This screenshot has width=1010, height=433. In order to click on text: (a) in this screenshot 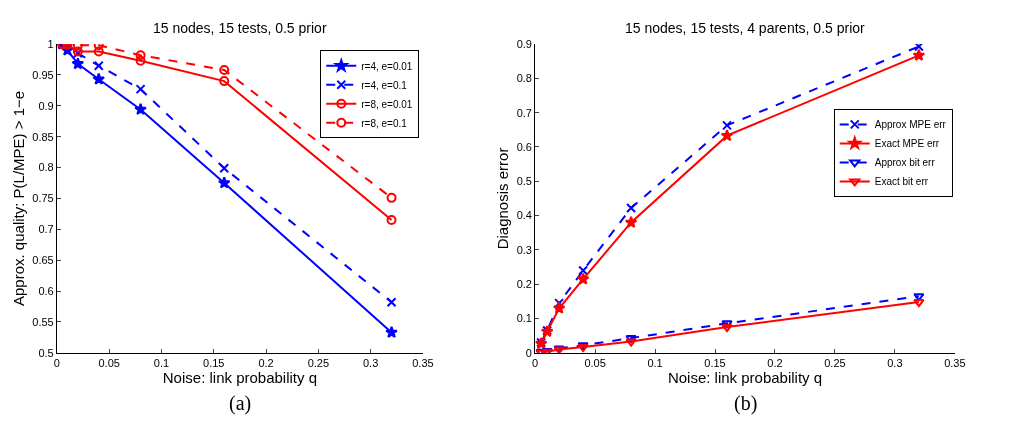, I will do `click(240, 403)`.